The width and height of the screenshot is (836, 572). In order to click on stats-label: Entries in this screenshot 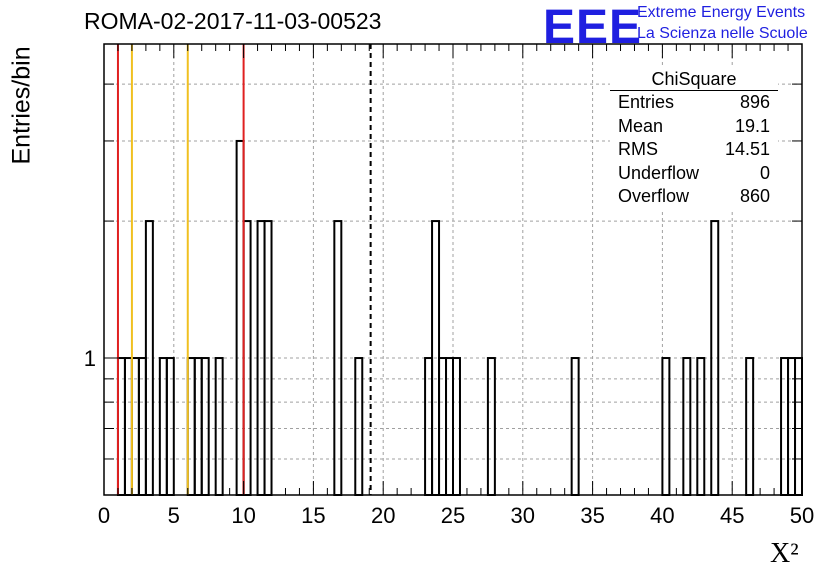, I will do `click(646, 102)`.